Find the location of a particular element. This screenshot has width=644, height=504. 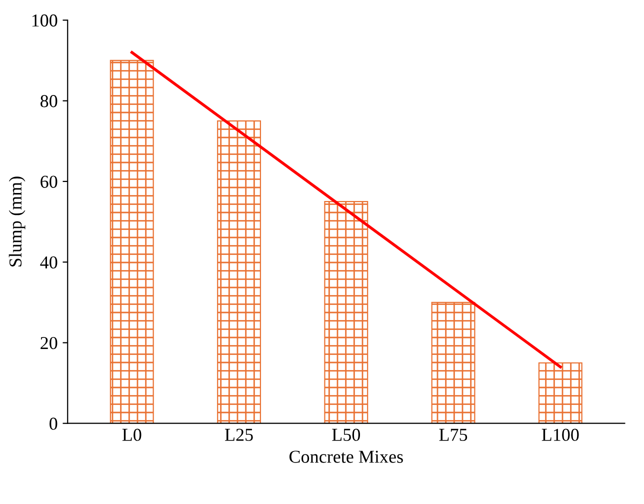

y-tick-label: 60 is located at coordinates (49, 182).